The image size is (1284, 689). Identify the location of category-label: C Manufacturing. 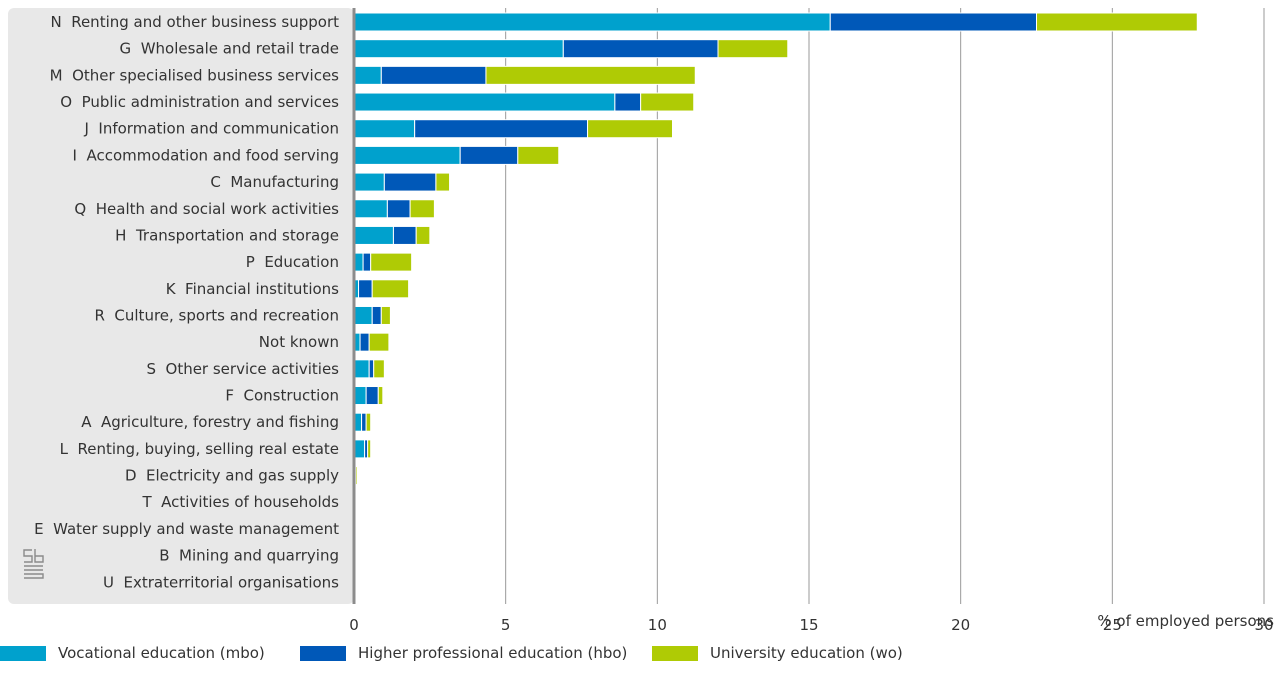
(274, 182).